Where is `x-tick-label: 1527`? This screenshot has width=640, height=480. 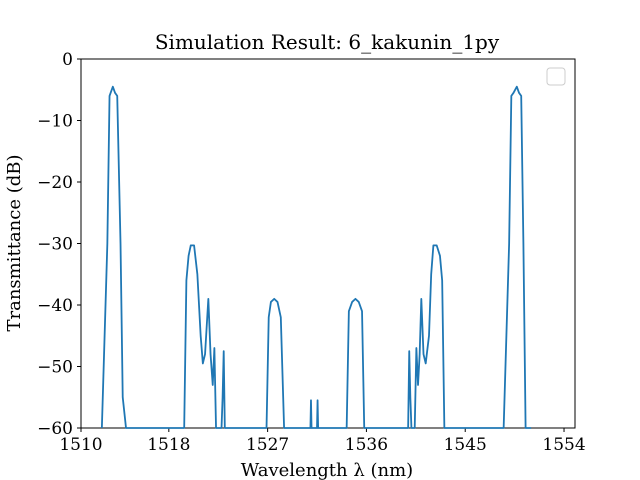
x-tick-label: 1527 is located at coordinates (267, 445).